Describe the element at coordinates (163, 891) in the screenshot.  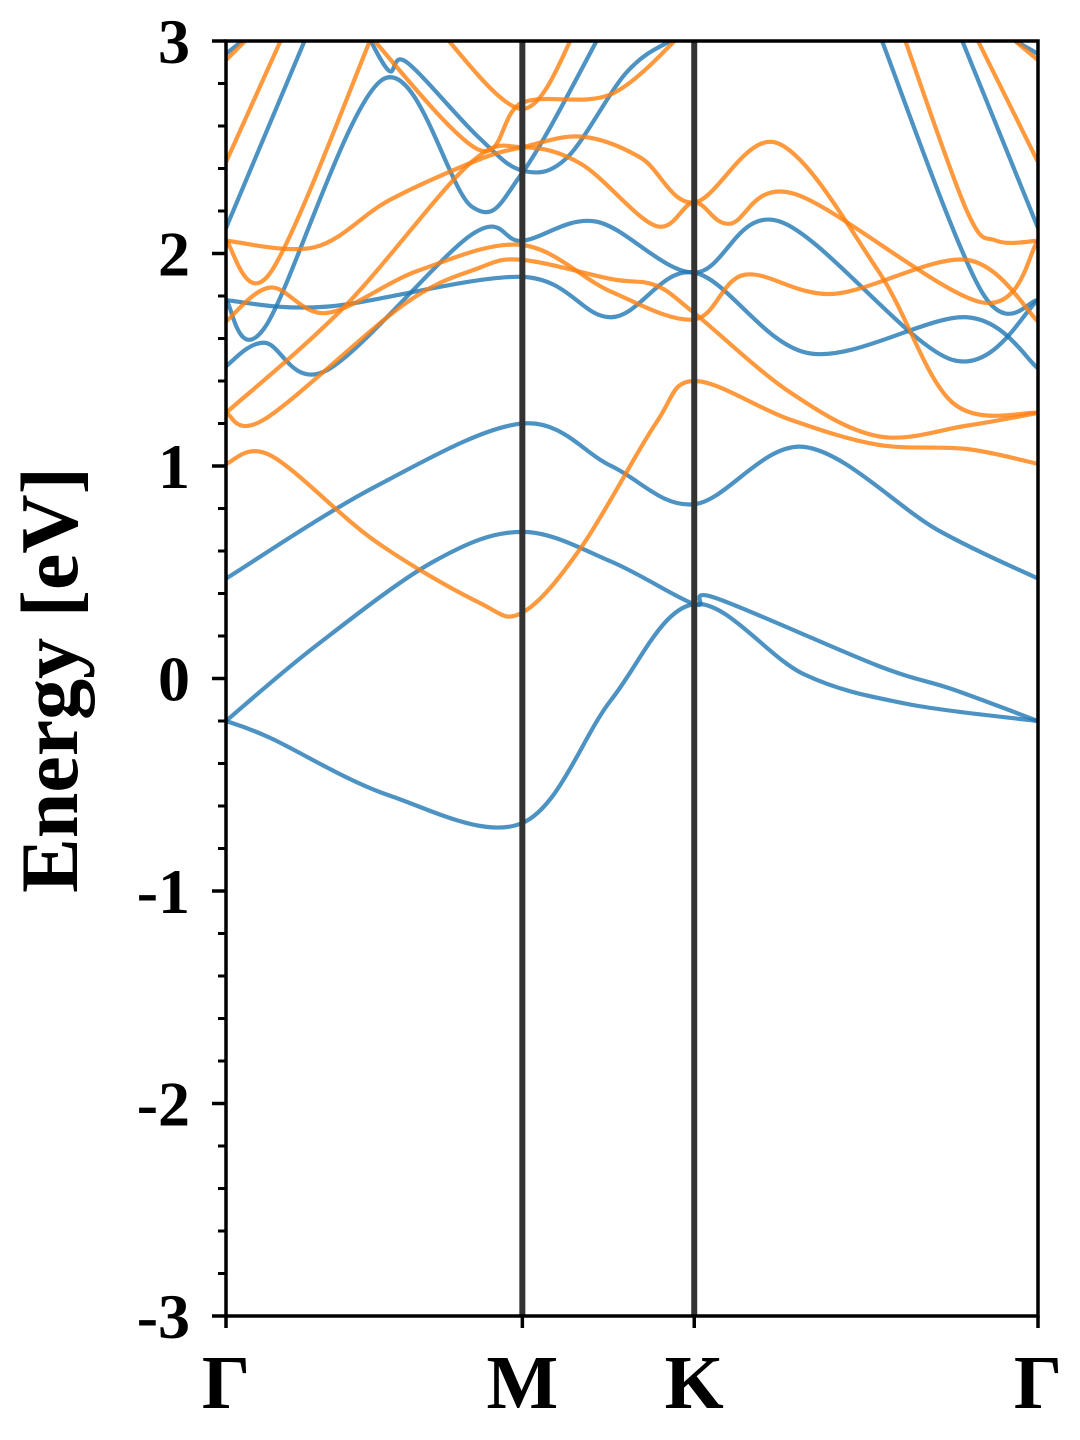
I see `y-tick-label: -1` at that location.